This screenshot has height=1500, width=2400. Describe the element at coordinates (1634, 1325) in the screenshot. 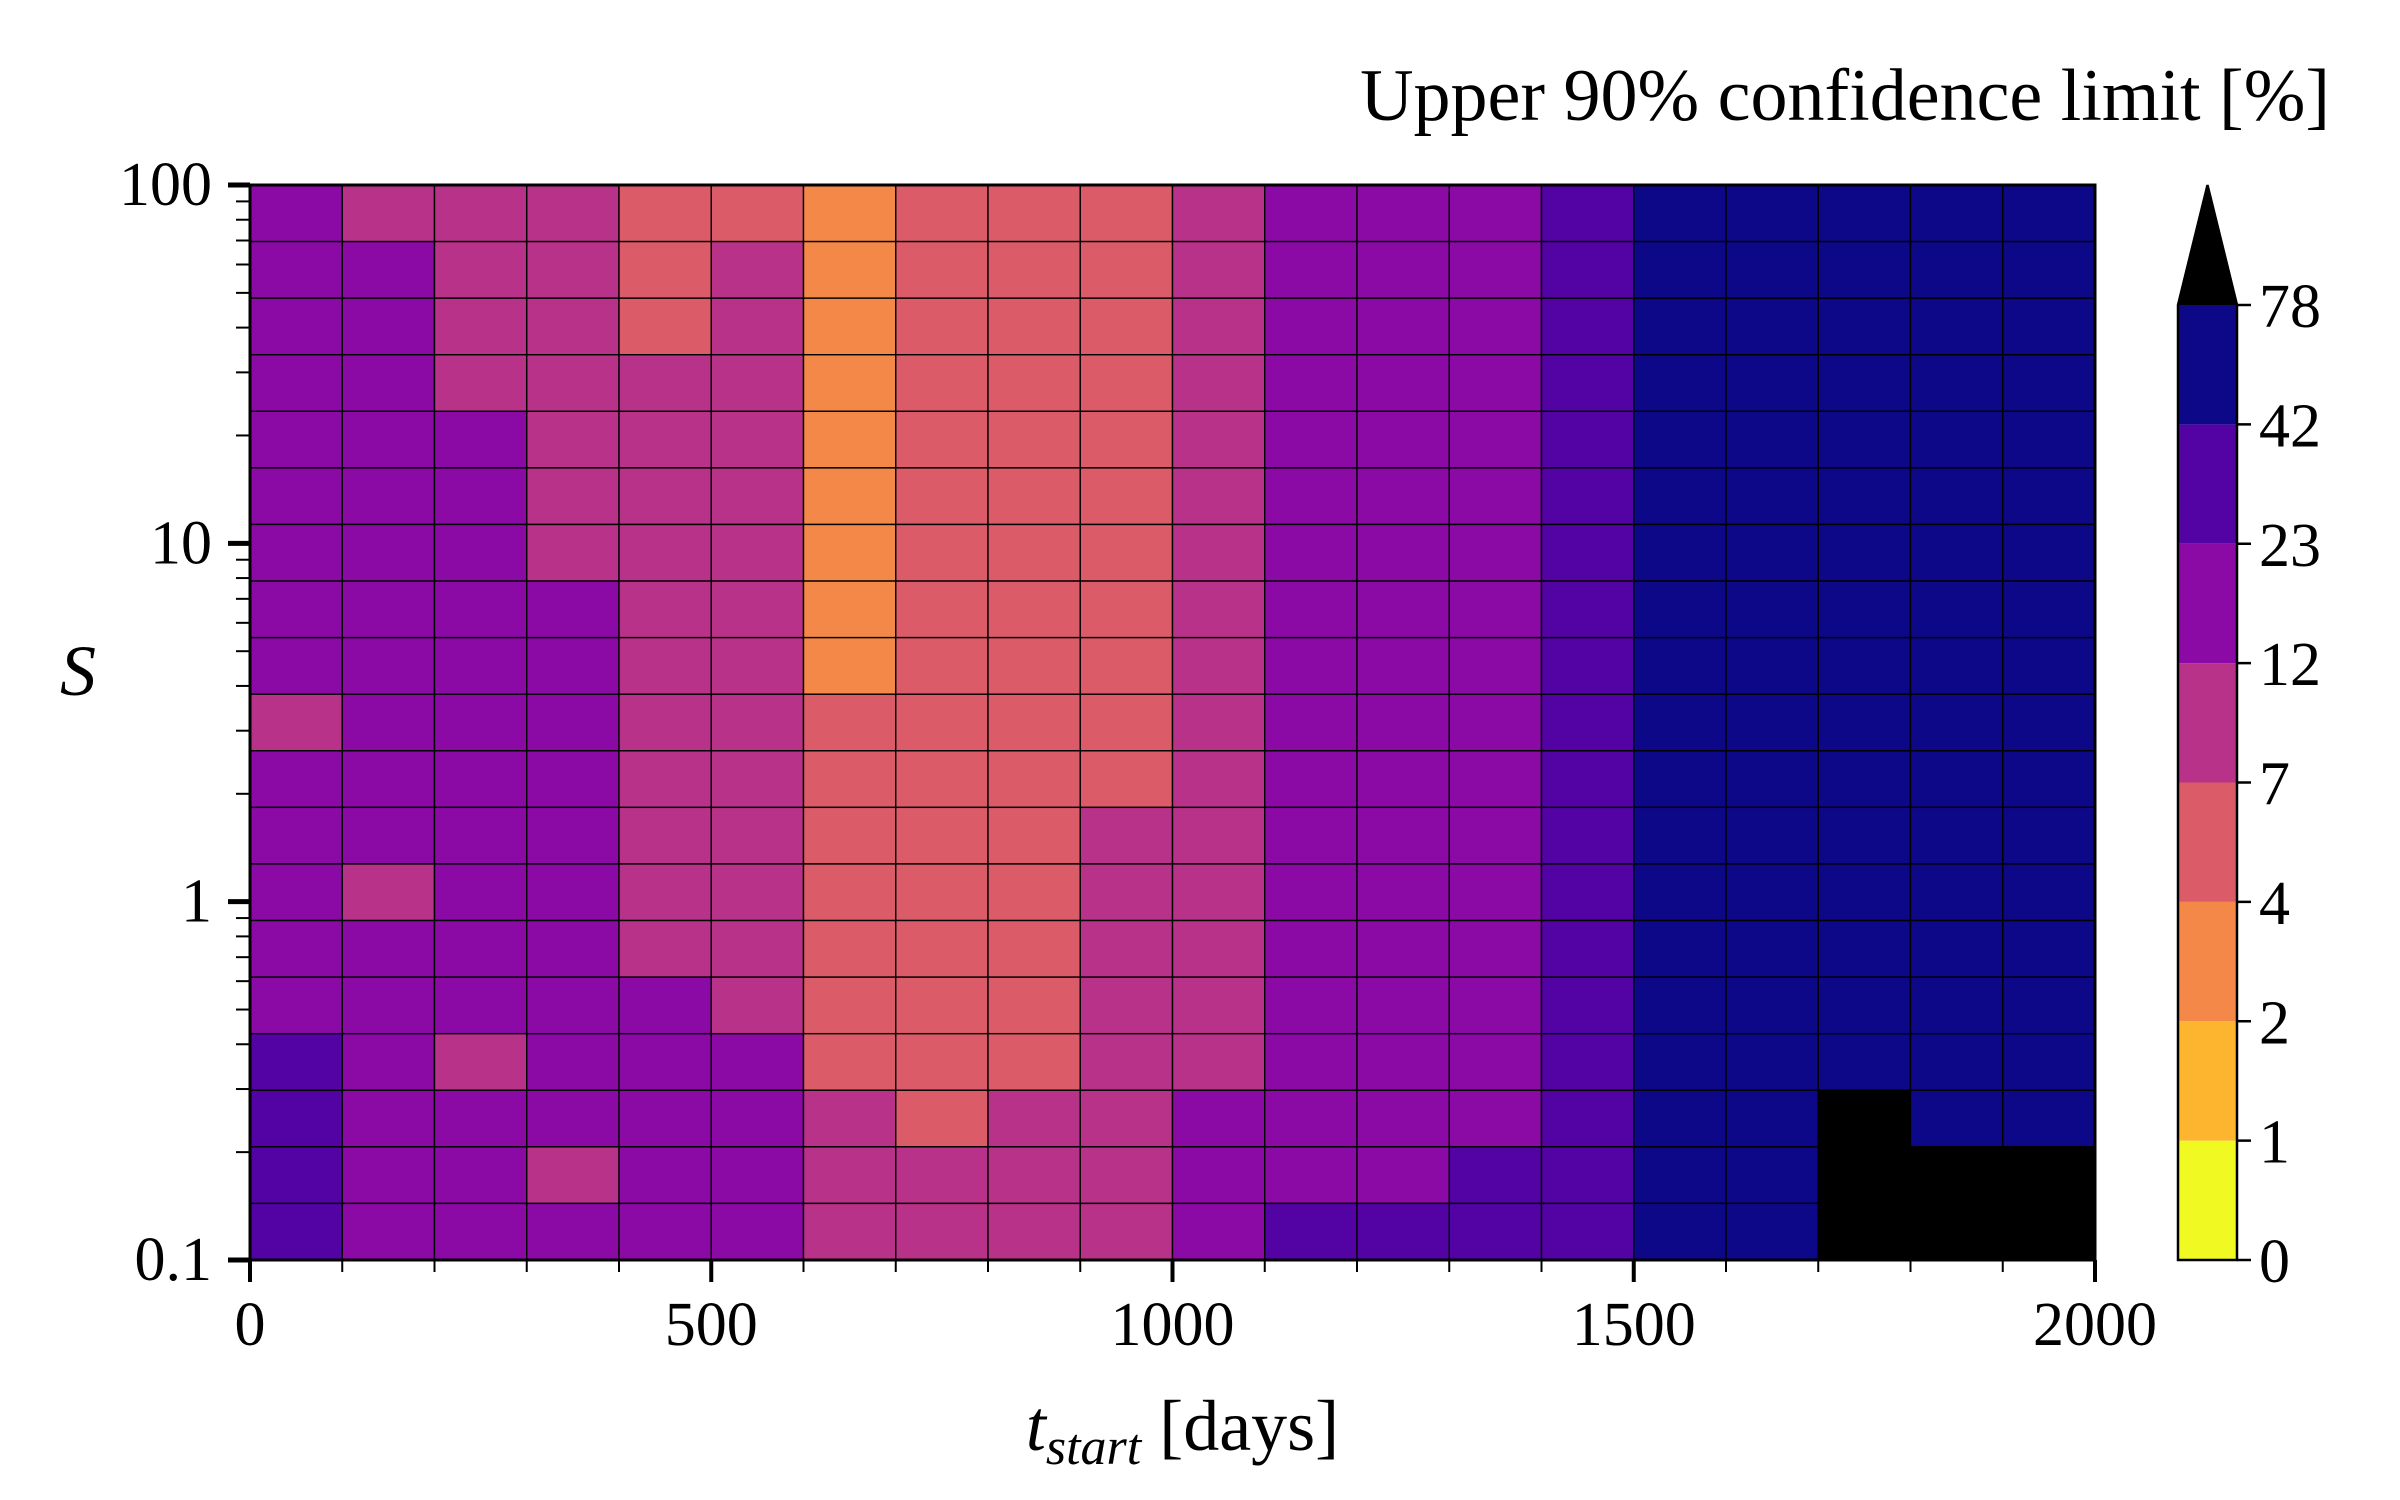

I see `x-tick-label: 1500` at that location.